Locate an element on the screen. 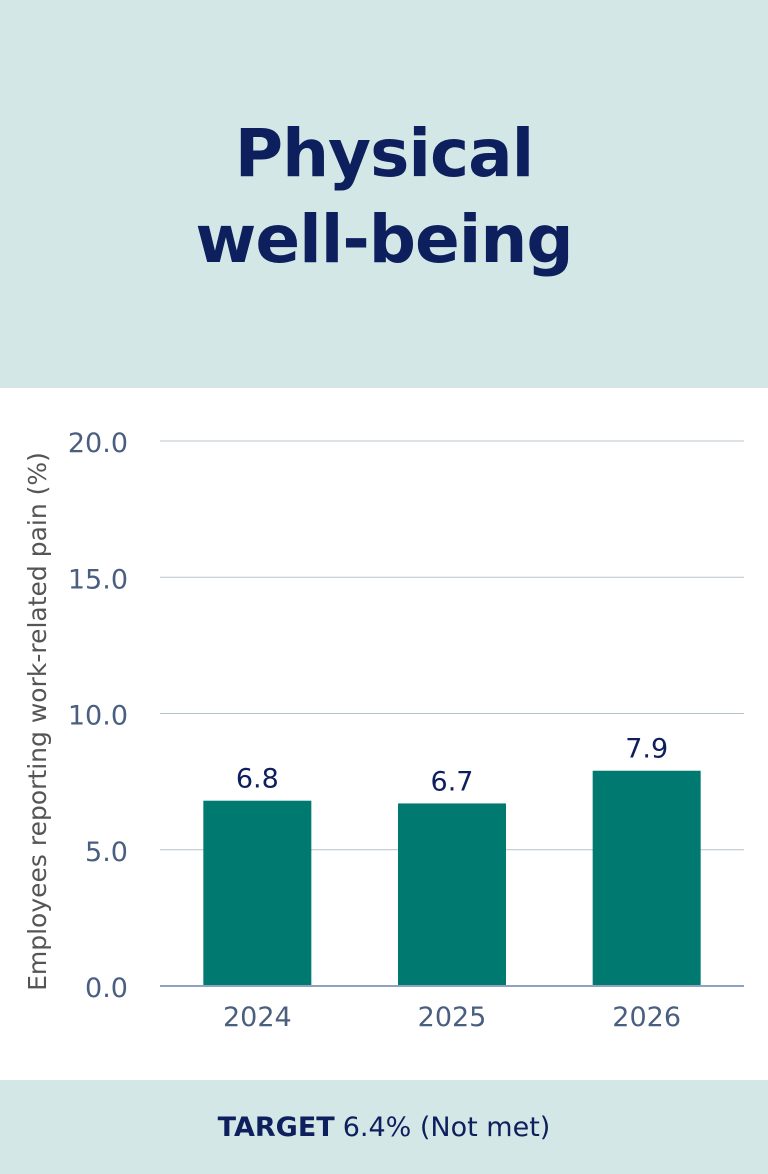 Image resolution: width=768 pixels, height=1174 pixels. y-tick-label: 15.0 is located at coordinates (98, 579).